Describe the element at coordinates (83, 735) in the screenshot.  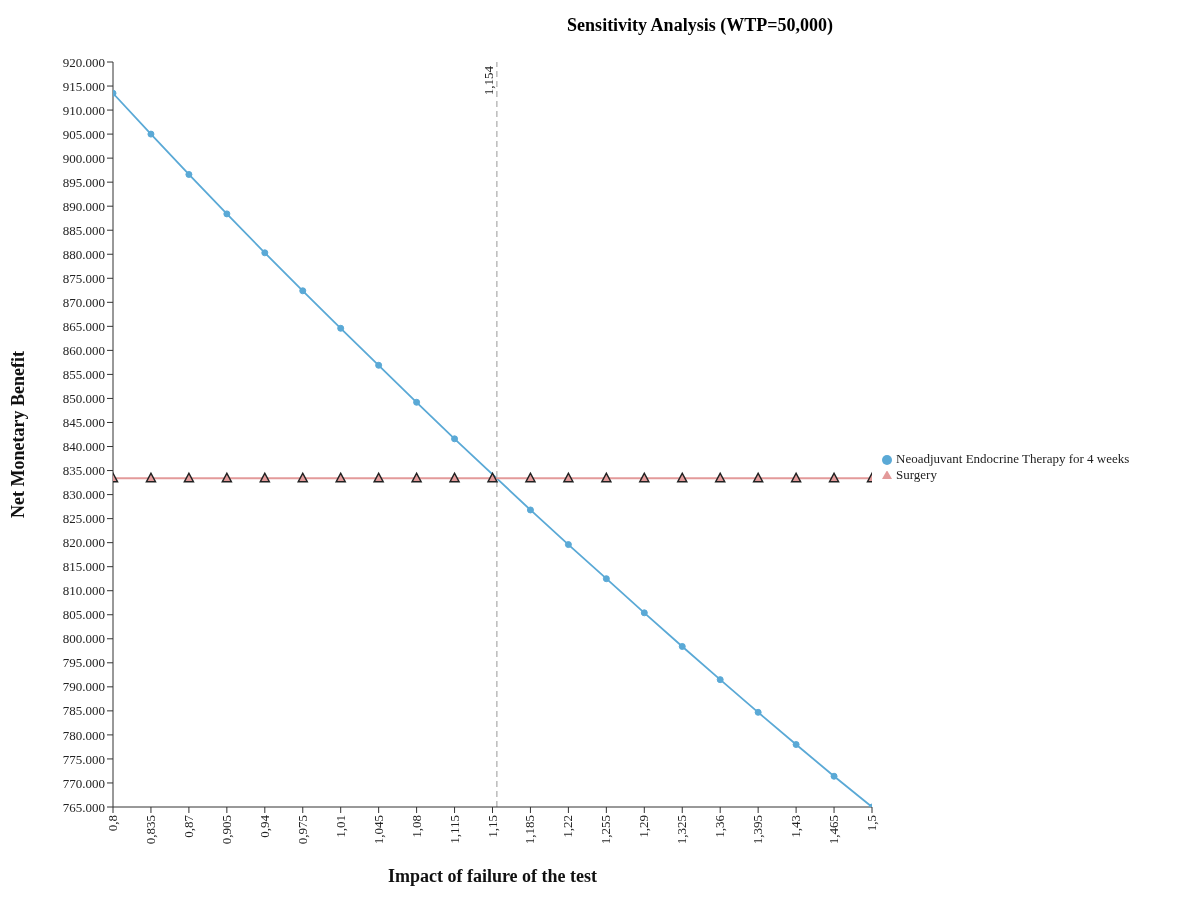
I see `y-tick-label: 780.000` at that location.